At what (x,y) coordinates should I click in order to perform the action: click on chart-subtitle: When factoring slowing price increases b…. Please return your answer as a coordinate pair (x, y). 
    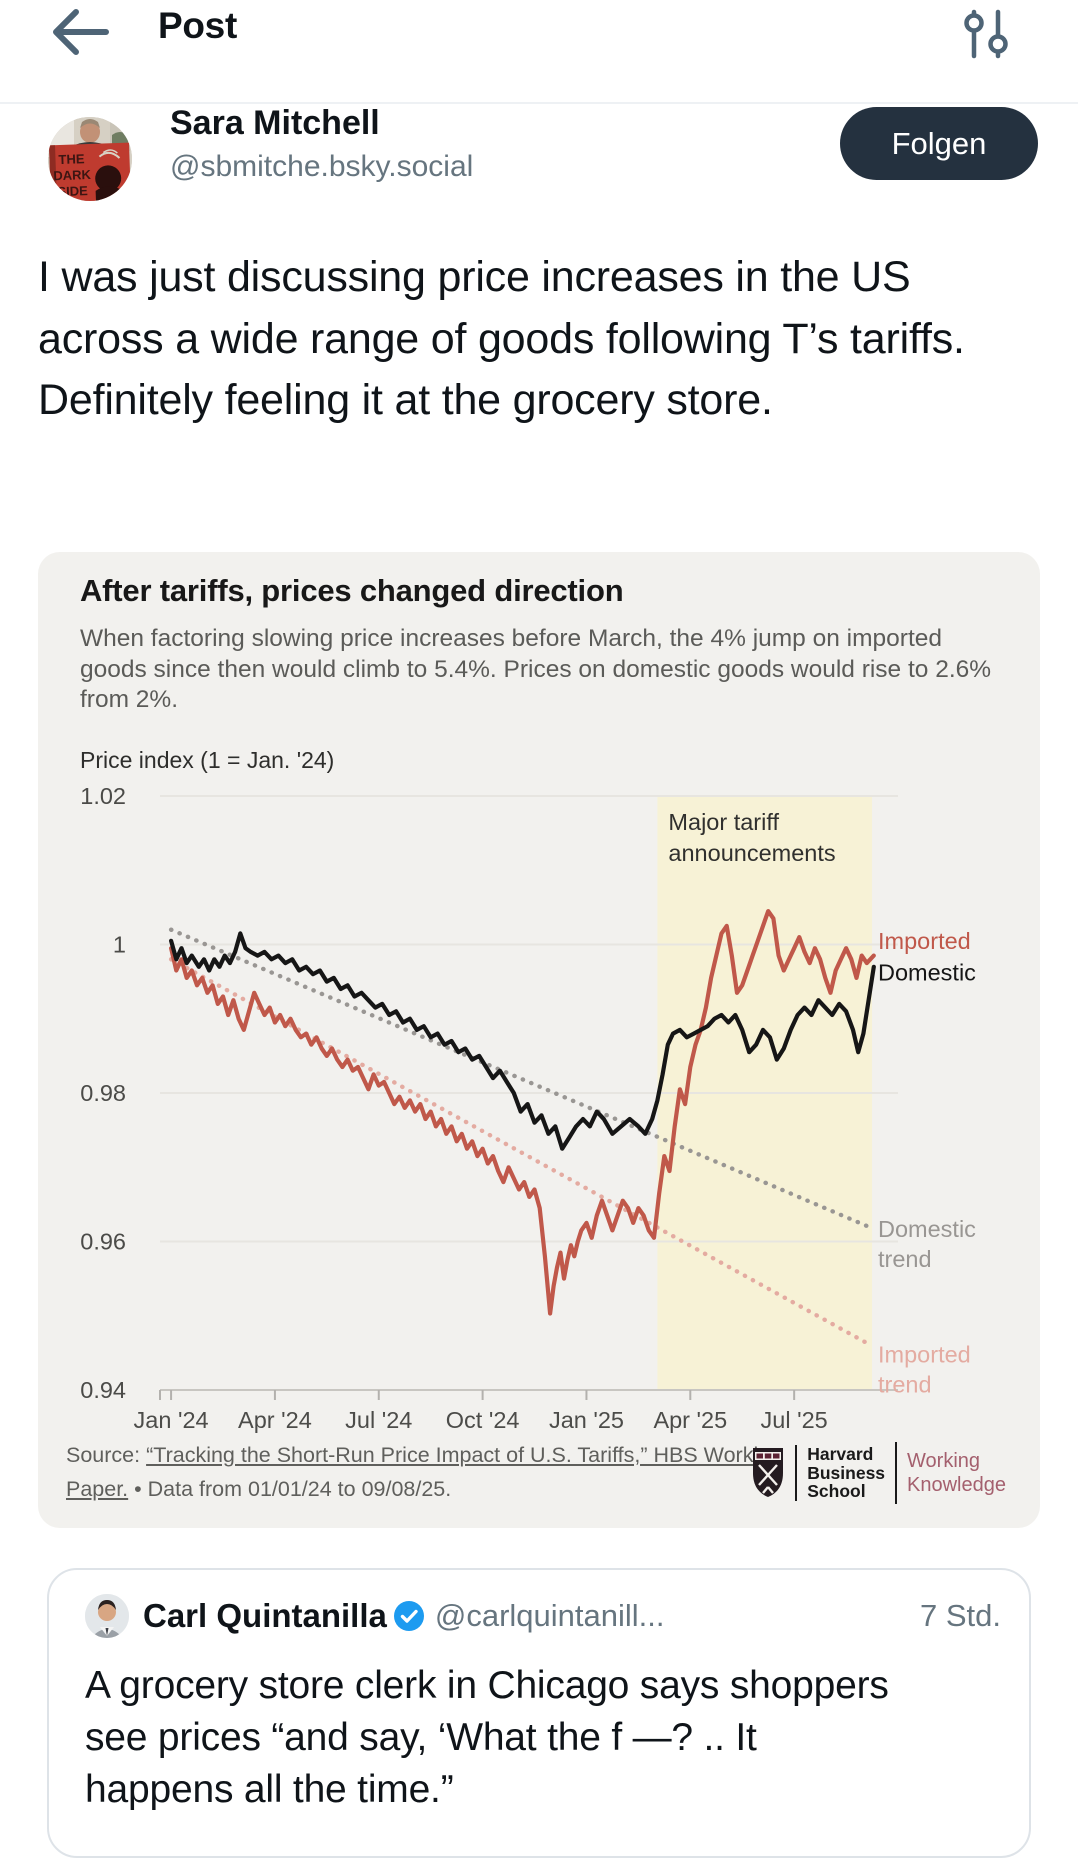
    Looking at the image, I should click on (536, 669).